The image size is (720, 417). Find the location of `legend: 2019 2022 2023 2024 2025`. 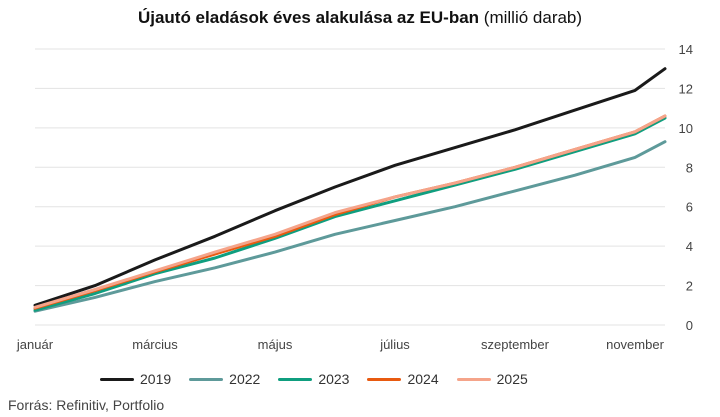

legend: 2019 2022 2023 2024 2025 is located at coordinates (314, 379).